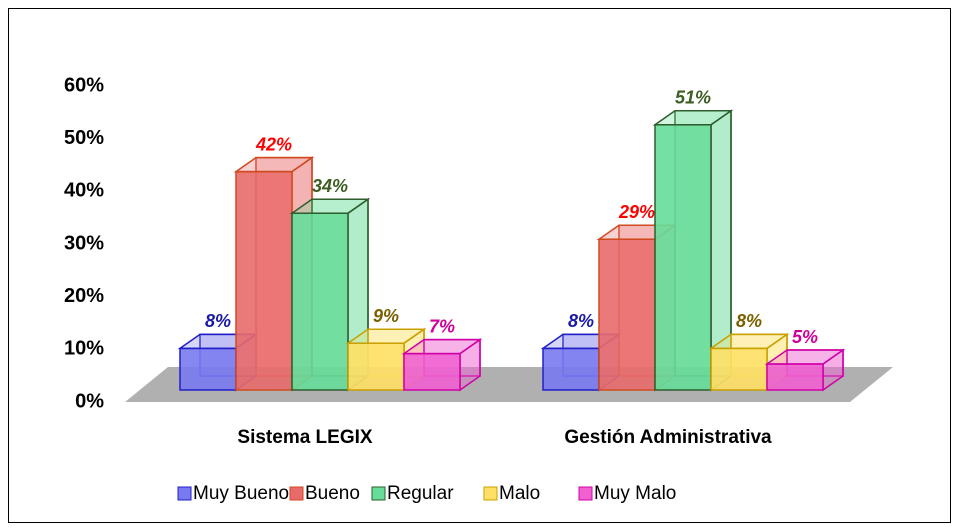  Describe the element at coordinates (386, 316) in the screenshot. I see `value-label: 9%` at that location.